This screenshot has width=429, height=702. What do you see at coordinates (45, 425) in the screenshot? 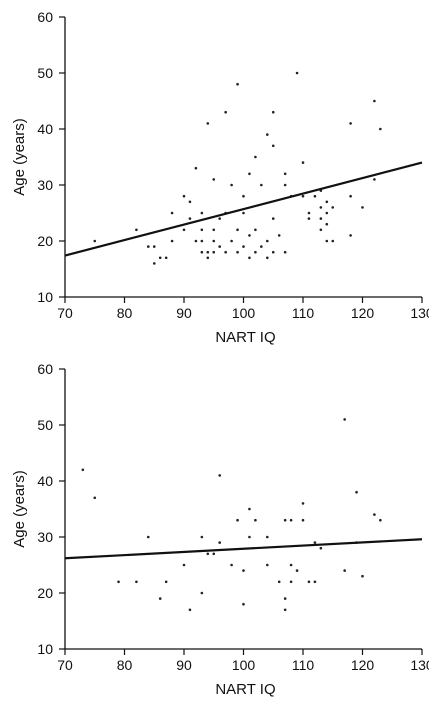
I see `y-tick-label: 50` at bounding box center [45, 425].